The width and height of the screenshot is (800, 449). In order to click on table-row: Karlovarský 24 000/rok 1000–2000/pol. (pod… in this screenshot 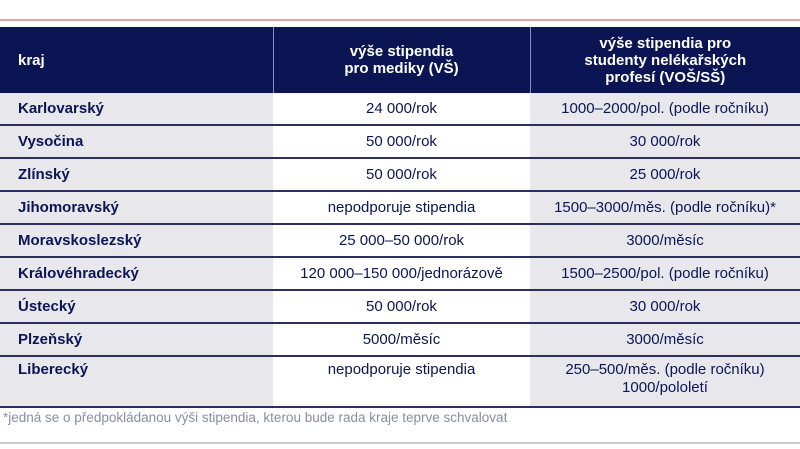, I will do `click(400, 109)`.